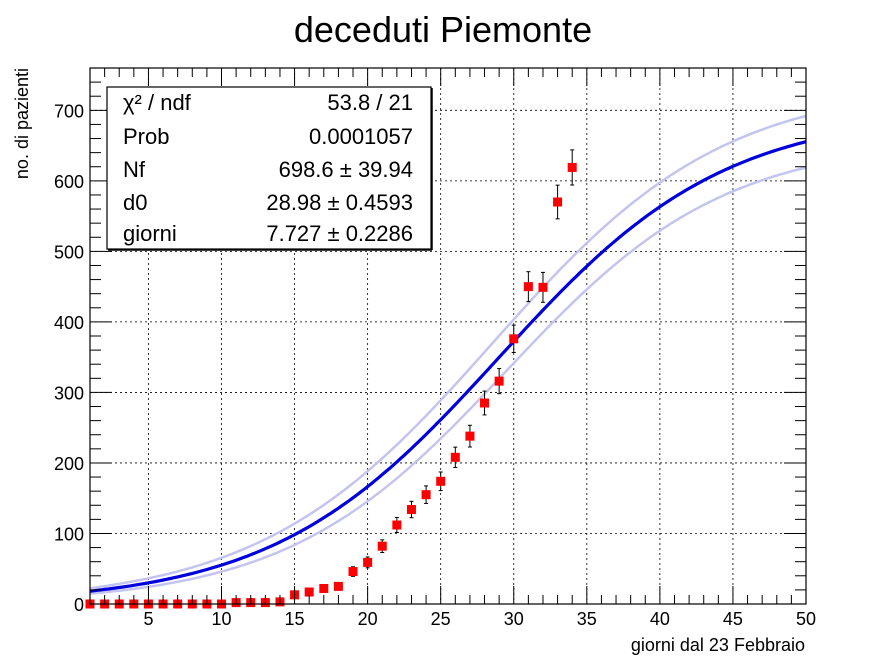  Describe the element at coordinates (361, 136) in the screenshot. I see `stats-value-prob: 0.0001057` at that location.